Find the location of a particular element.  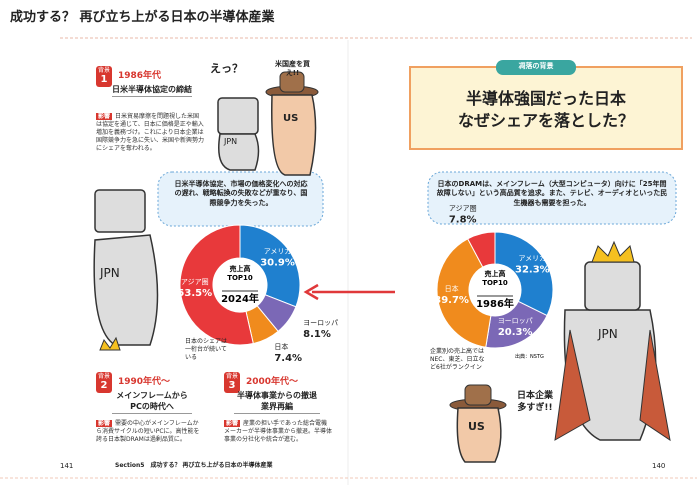

source: 出典：NSTG is located at coordinates (529, 356).